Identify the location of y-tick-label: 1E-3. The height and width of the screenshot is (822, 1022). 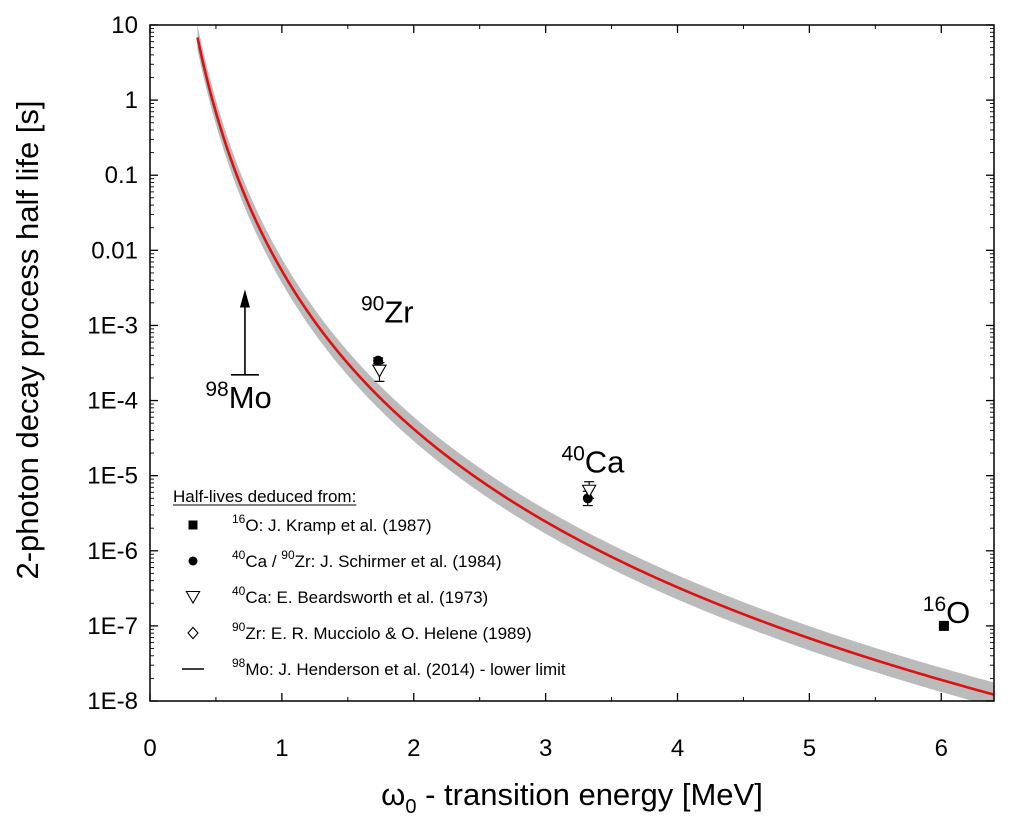
(112, 325).